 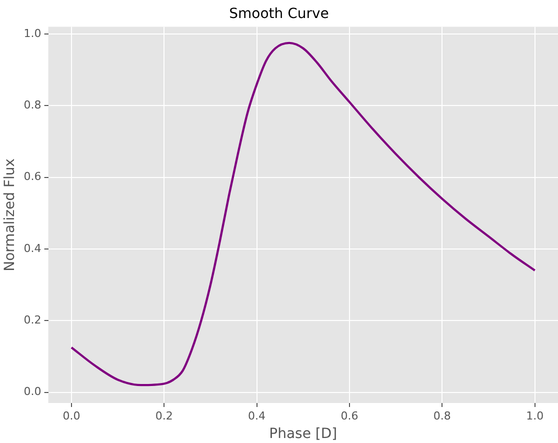 What do you see at coordinates (257, 415) in the screenshot?
I see `x-tick-label: 0.4` at bounding box center [257, 415].